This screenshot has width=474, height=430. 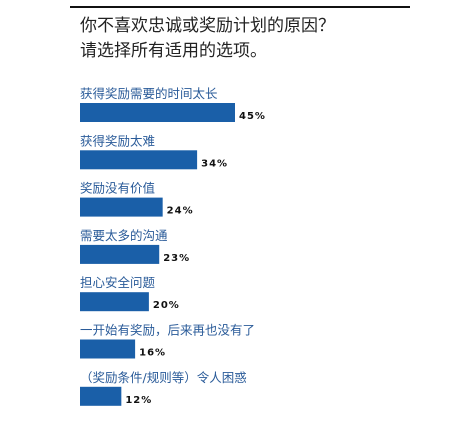 I want to click on value-label: 20%, so click(x=166, y=305).